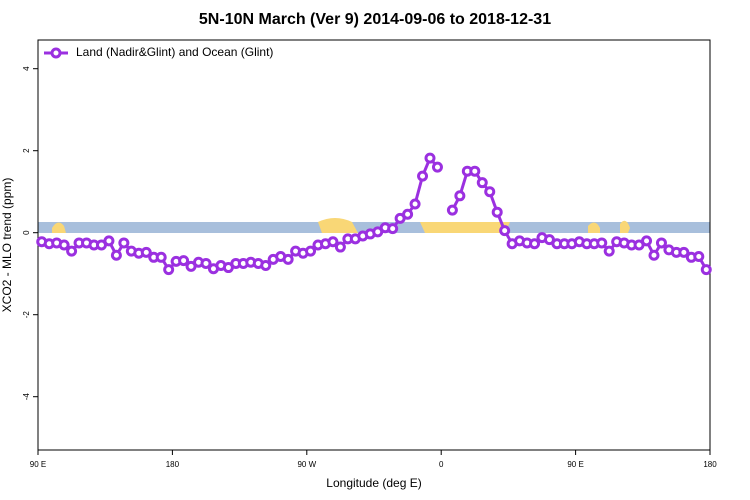 This screenshot has width=750, height=500. Describe the element at coordinates (26, 68) in the screenshot. I see `y-tick-label: 4` at that location.